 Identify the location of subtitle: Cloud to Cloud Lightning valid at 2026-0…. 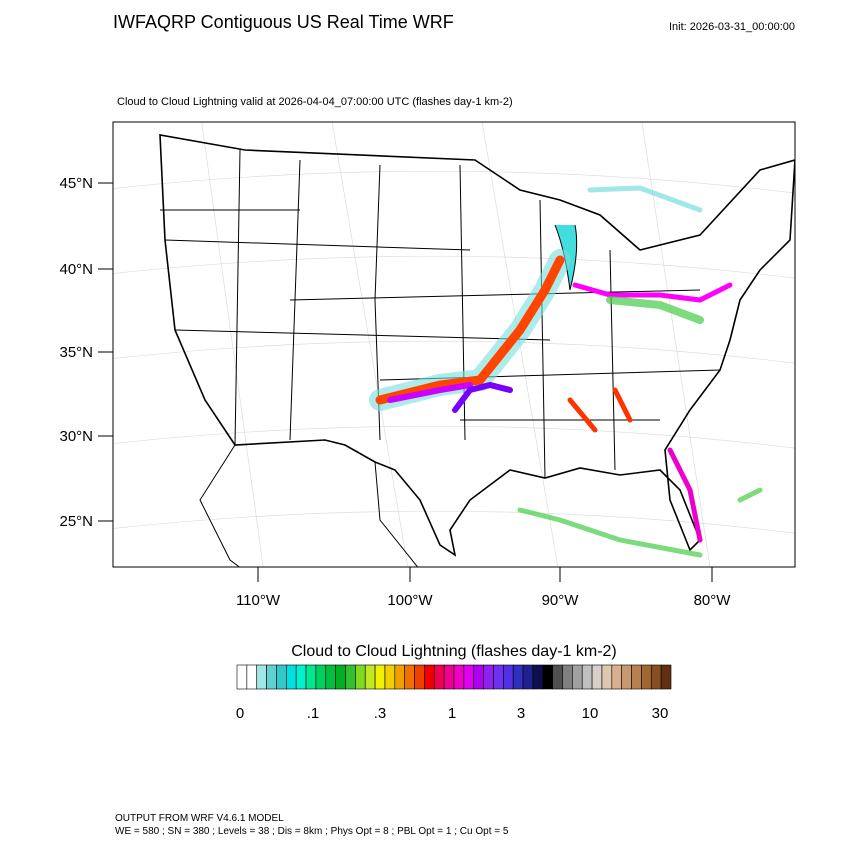
(315, 102).